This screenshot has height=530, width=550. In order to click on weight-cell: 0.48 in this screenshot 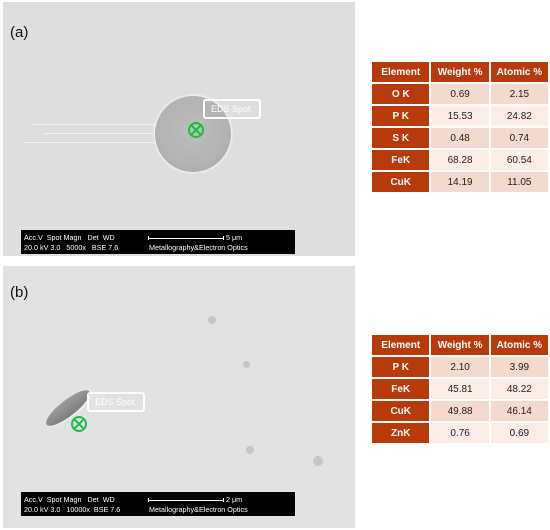, I will do `click(460, 138)`.